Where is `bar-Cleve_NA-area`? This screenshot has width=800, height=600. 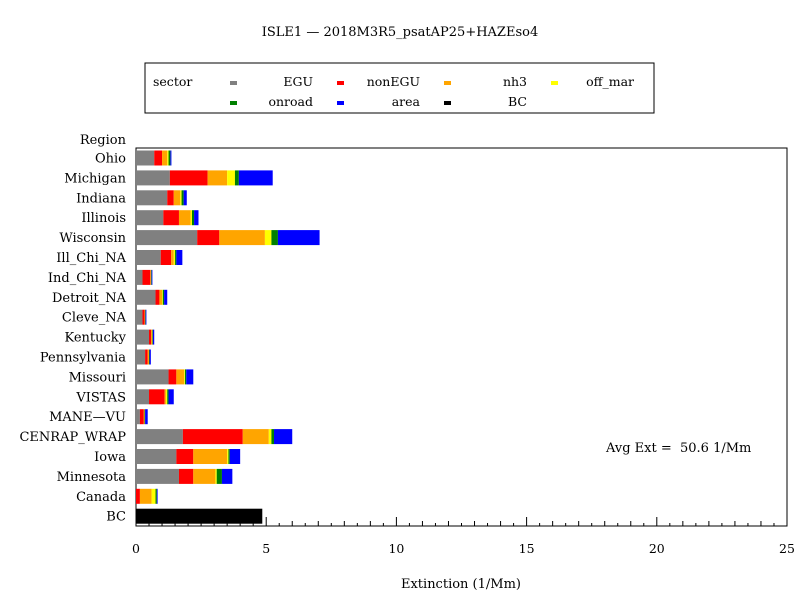
bar-Cleve_NA-area is located at coordinates (146, 317).